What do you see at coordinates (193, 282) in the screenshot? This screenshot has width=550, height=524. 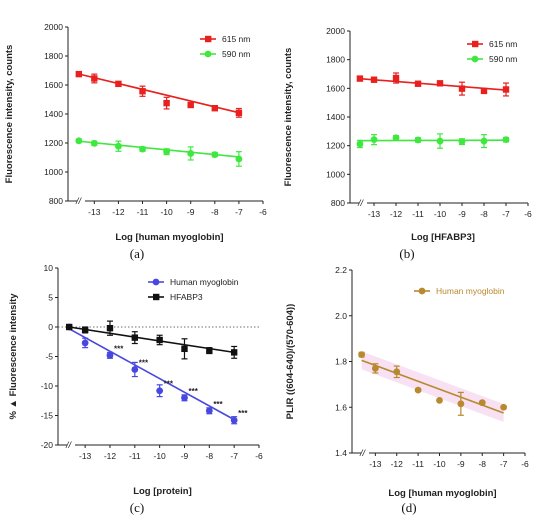 I see `legend-item: Human myoglobin` at bounding box center [193, 282].